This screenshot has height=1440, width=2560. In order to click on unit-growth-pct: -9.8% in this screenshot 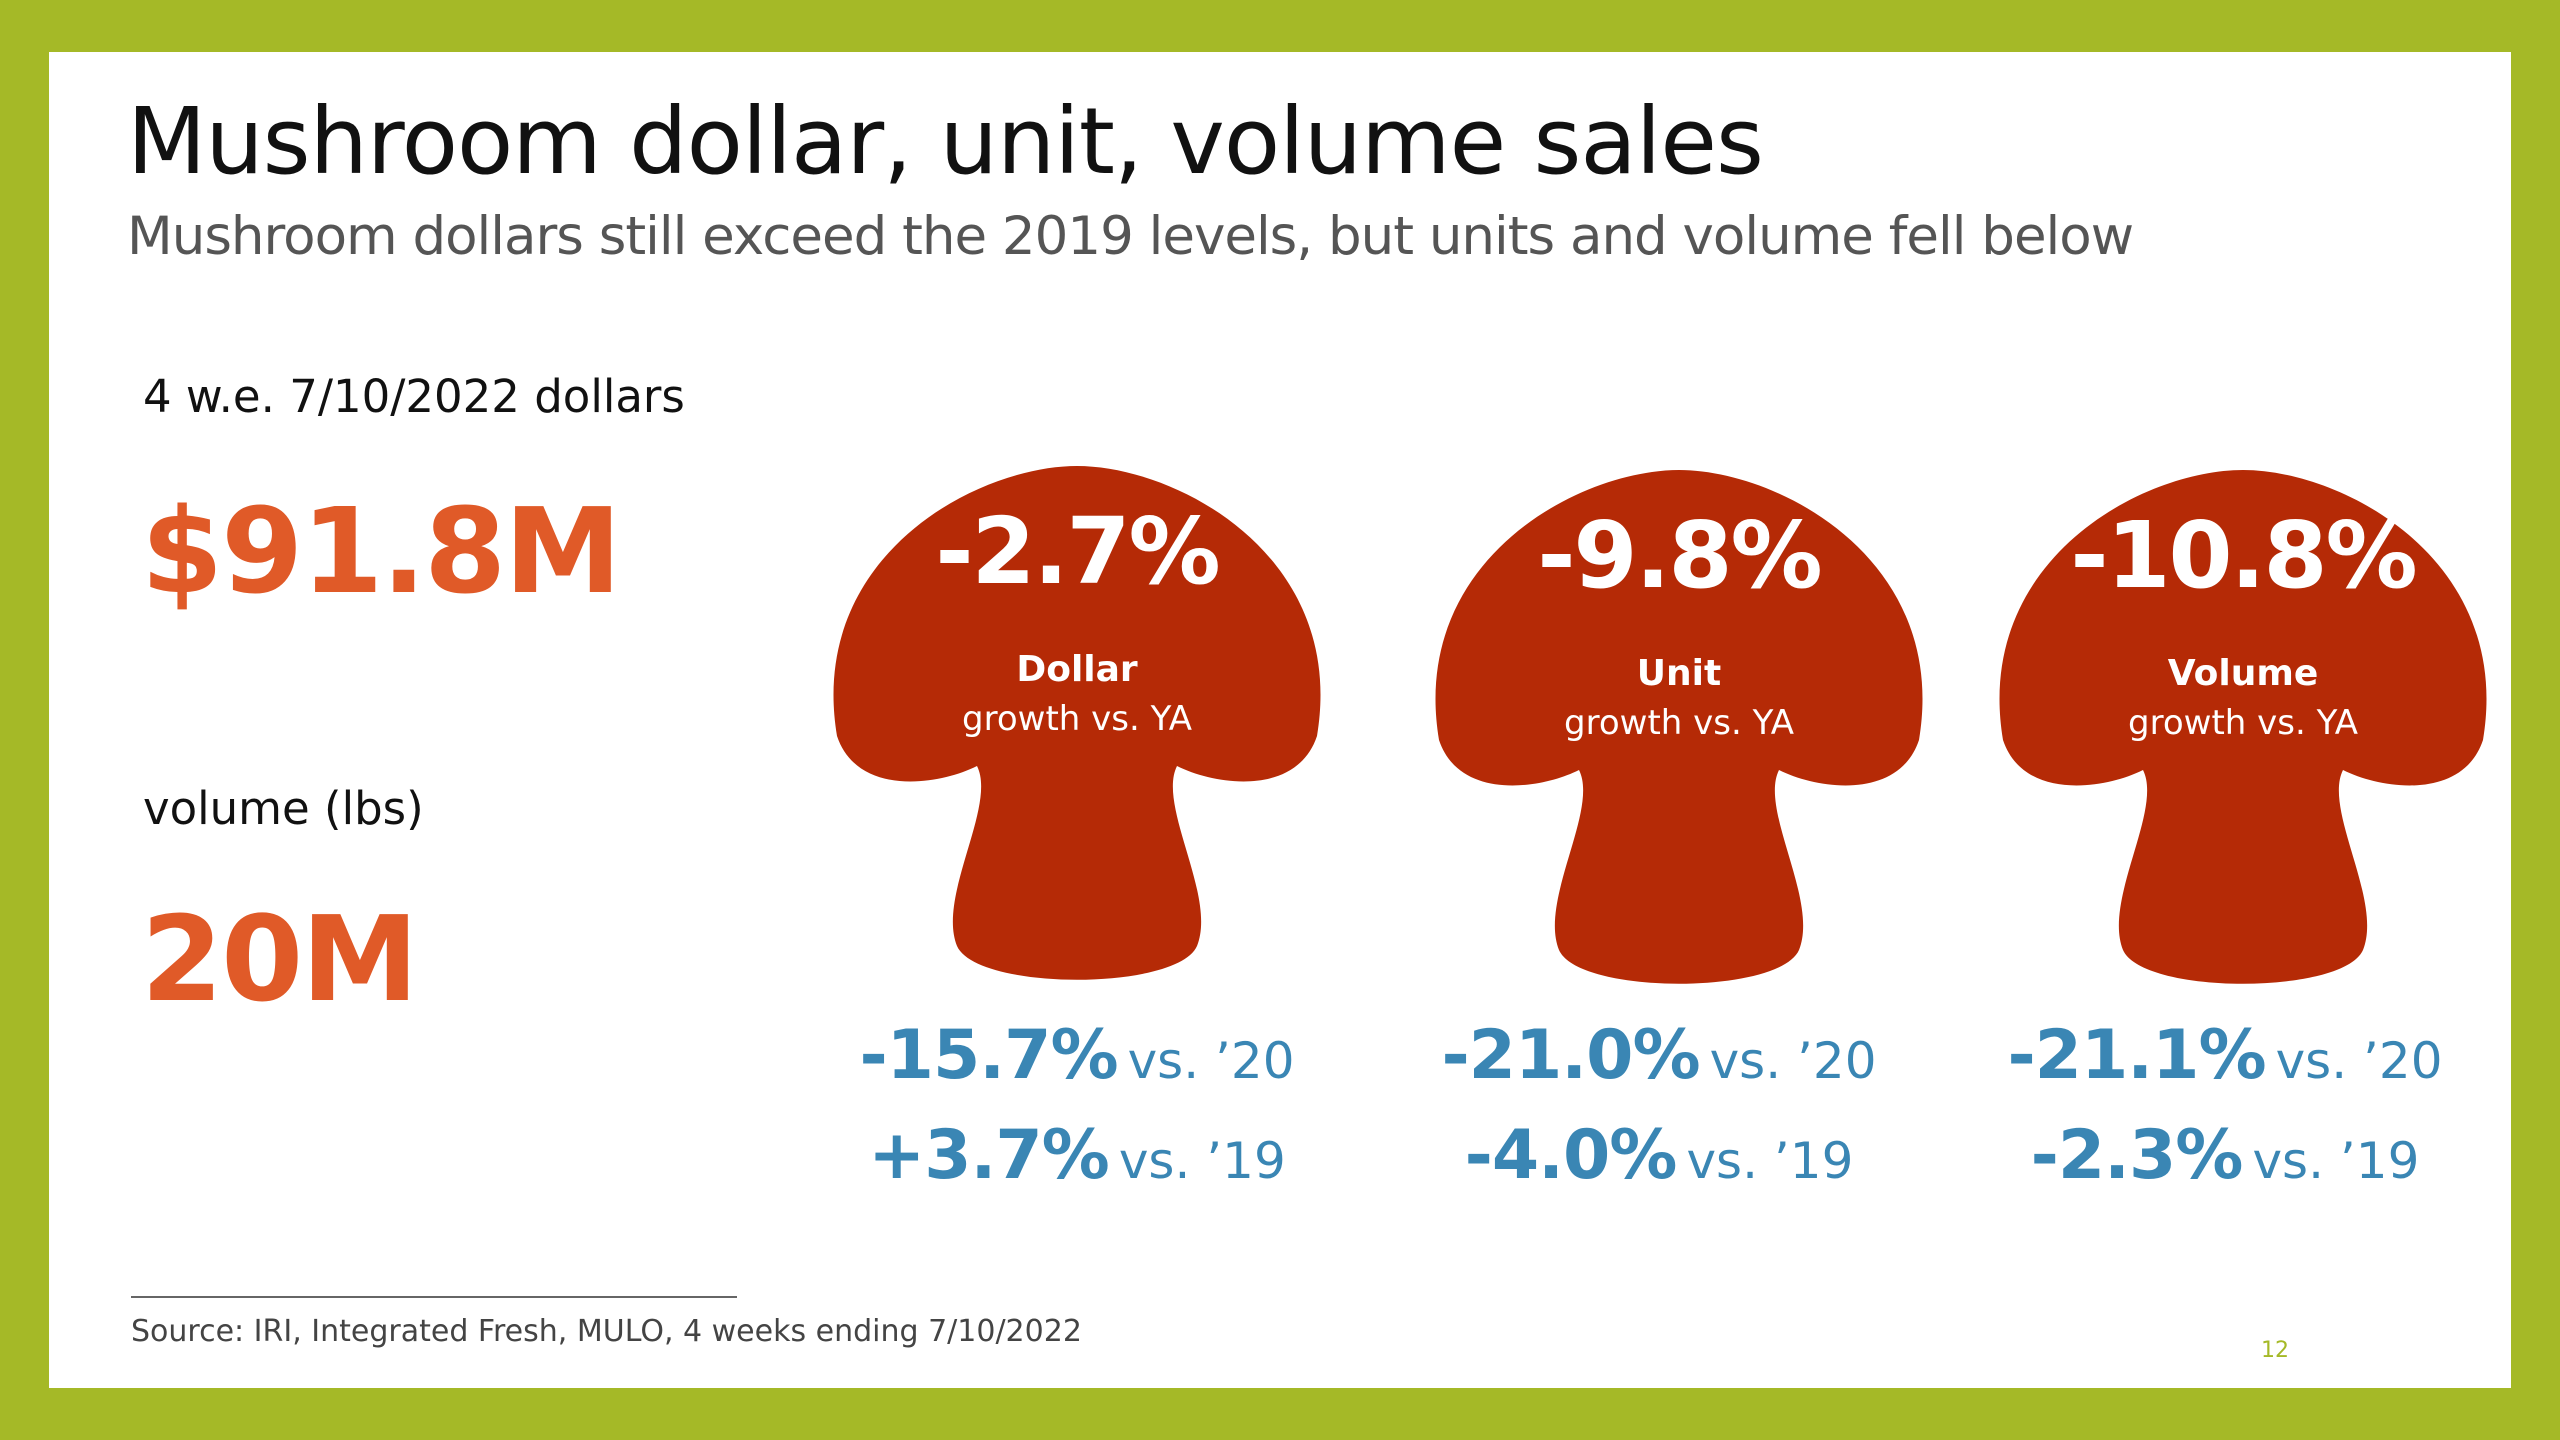, I will do `click(1679, 555)`.